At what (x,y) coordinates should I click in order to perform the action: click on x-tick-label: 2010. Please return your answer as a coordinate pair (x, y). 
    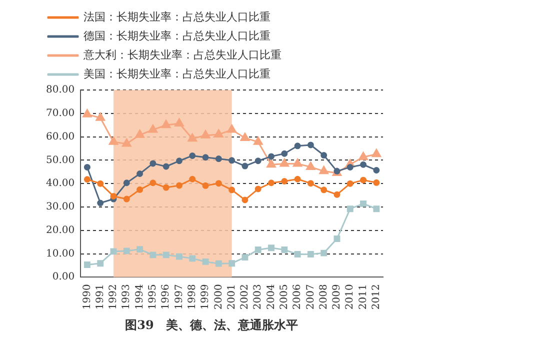
    Looking at the image, I should click on (350, 297).